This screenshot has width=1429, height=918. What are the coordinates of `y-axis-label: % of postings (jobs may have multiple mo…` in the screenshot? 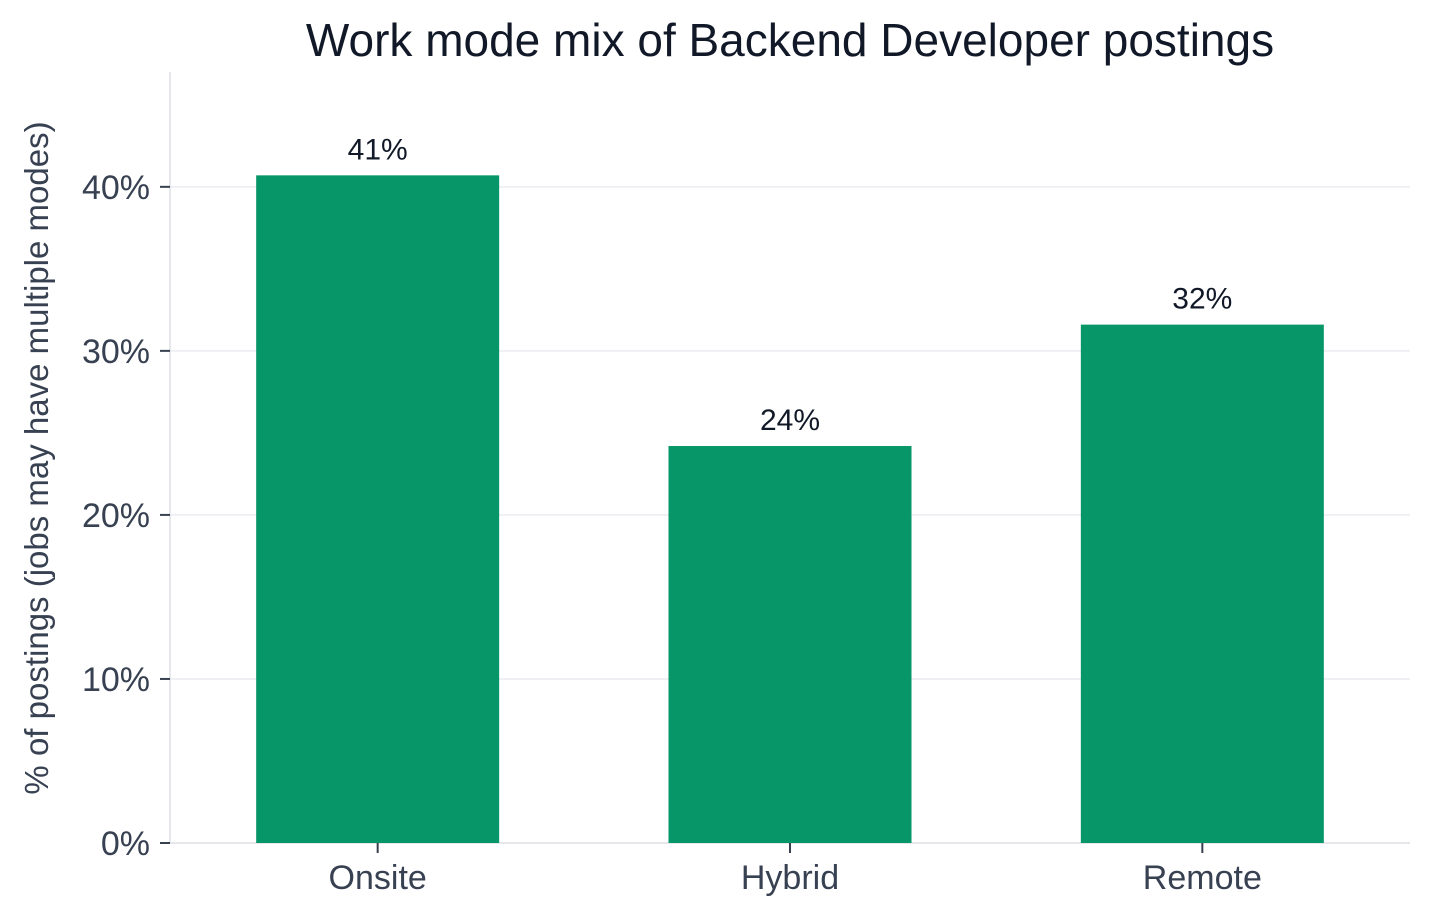 It's located at (36, 457).